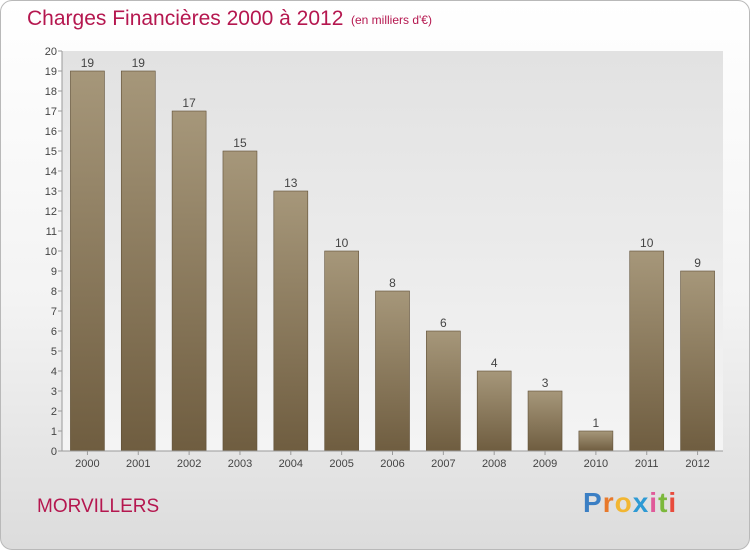 Image resolution: width=750 pixels, height=550 pixels. What do you see at coordinates (185, 18) in the screenshot?
I see `chart-title: Charges Financières 2000 à 2012` at bounding box center [185, 18].